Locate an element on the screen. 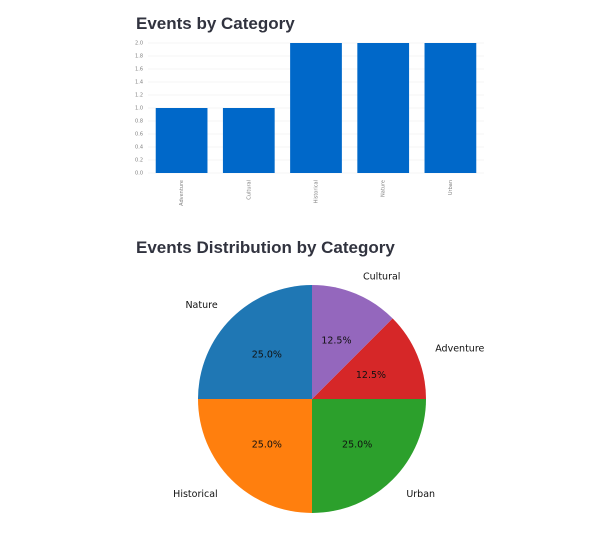  bar-nature is located at coordinates (383, 108).